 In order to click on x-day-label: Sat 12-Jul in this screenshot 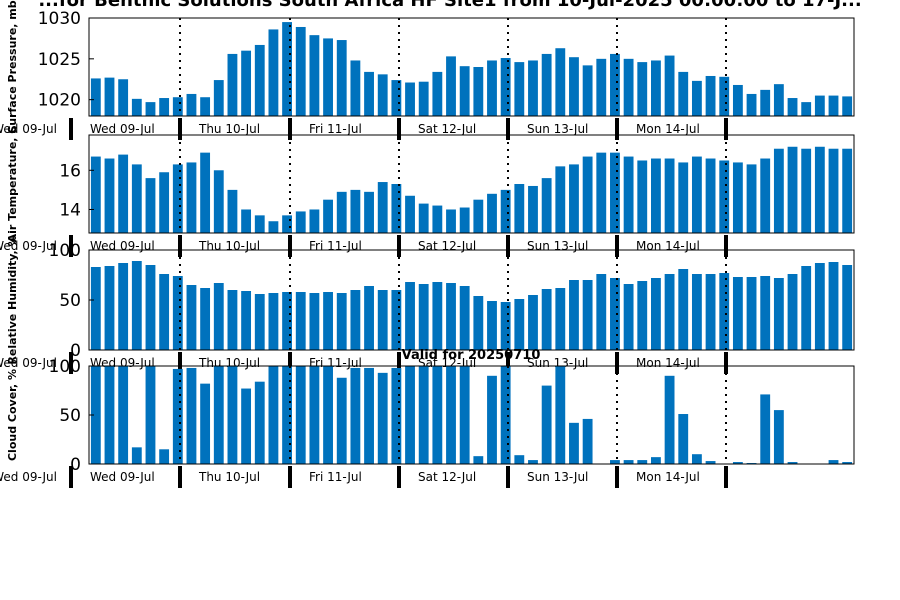, I will do `click(447, 129)`.